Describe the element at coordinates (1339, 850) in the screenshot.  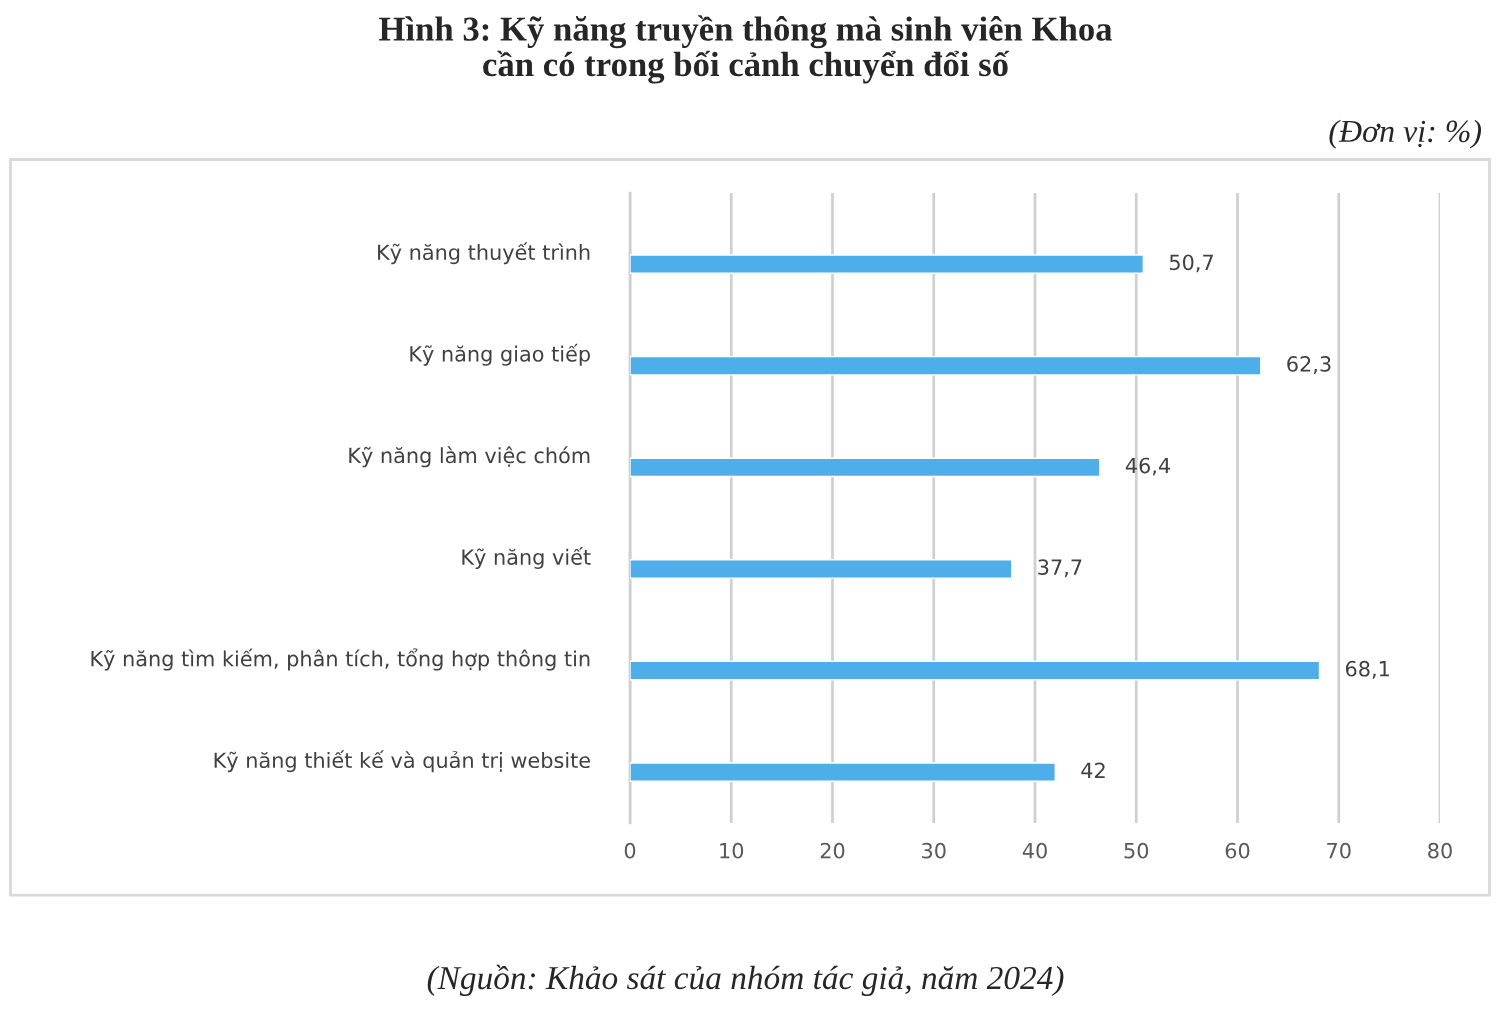
I see `x-tick-label: 70` at that location.